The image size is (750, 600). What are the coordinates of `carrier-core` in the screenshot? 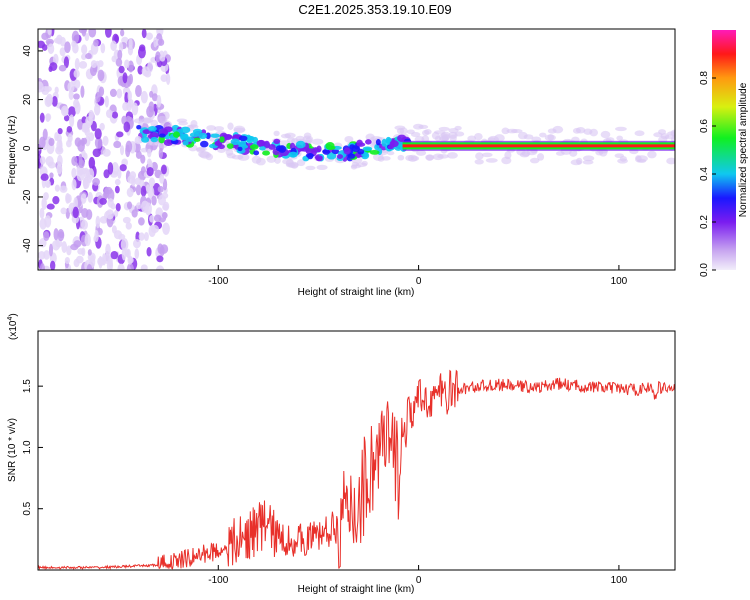 It's located at (538, 146).